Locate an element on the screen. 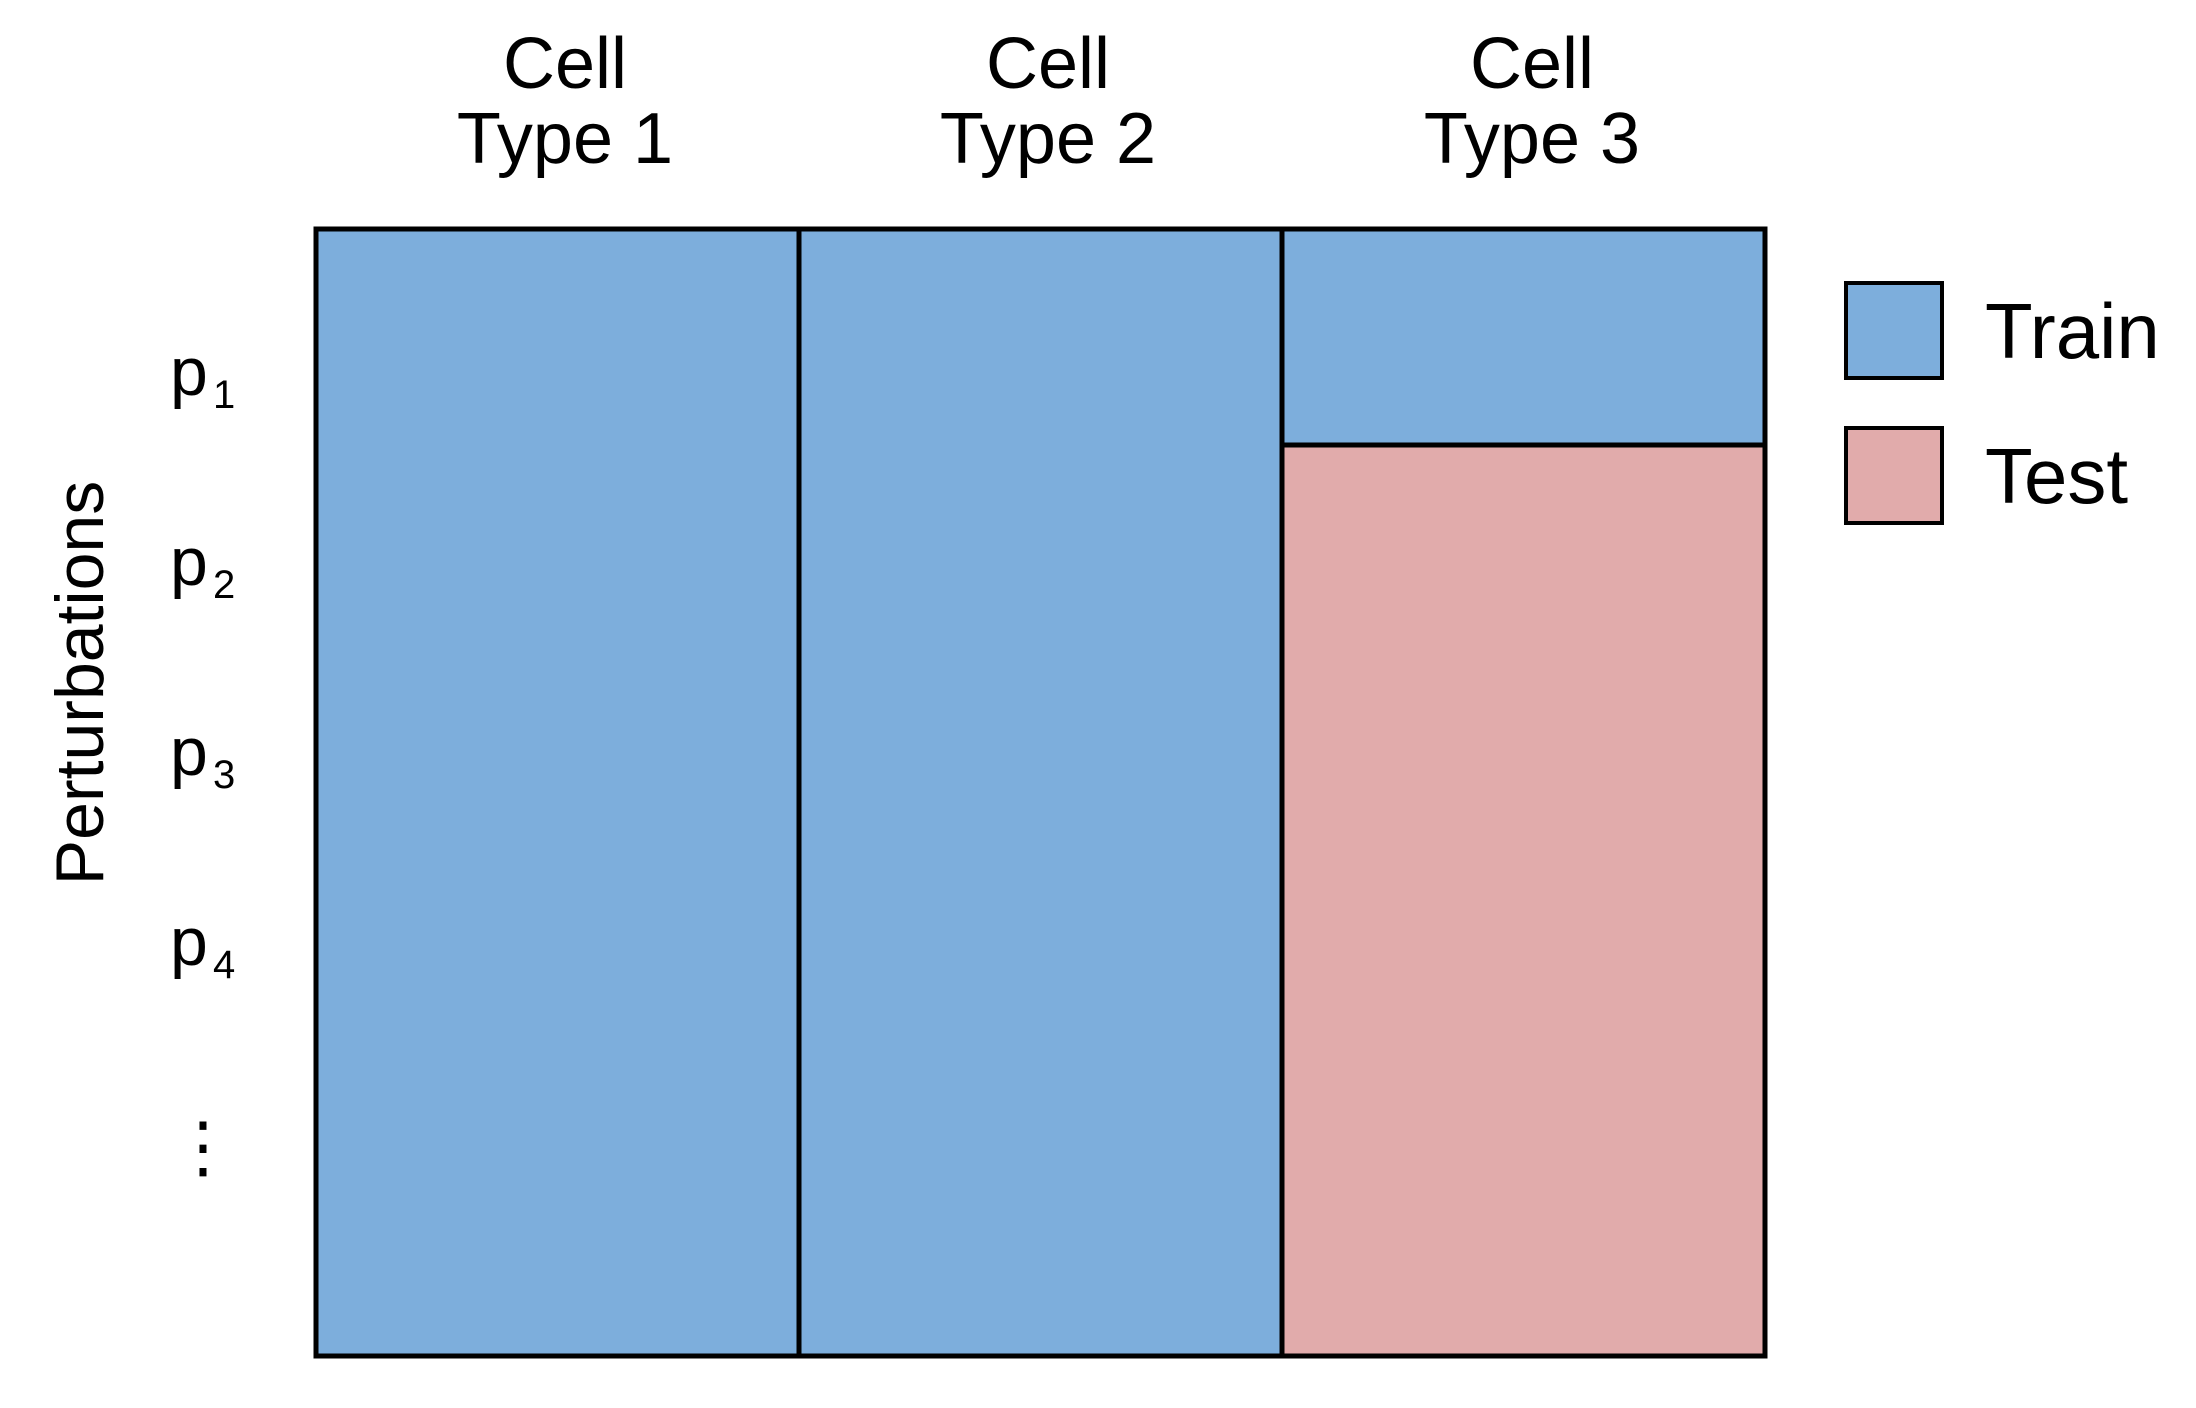 The width and height of the screenshot is (2196, 1408). row-ellipsis: ⋮ is located at coordinates (203, 1147).